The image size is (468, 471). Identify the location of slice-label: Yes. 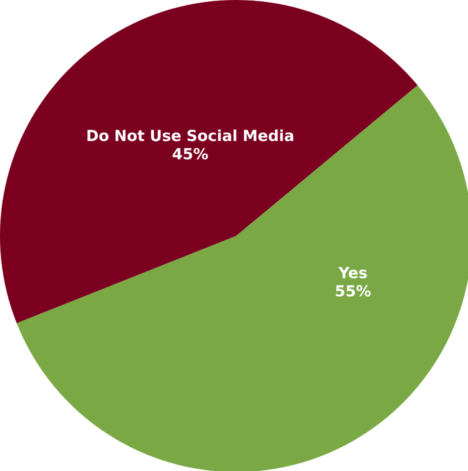
(352, 272).